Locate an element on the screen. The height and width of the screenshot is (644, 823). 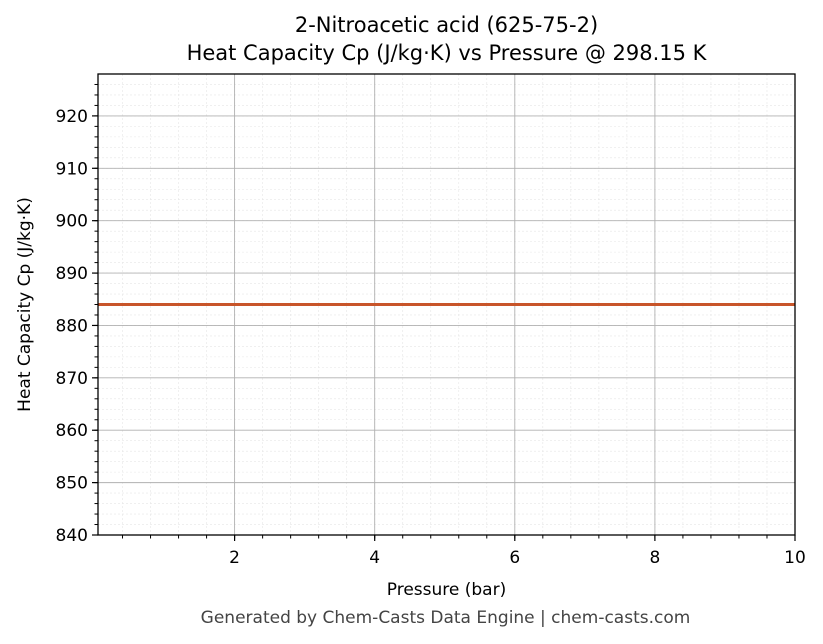
y-tick-label: 860 is located at coordinates (72, 431).